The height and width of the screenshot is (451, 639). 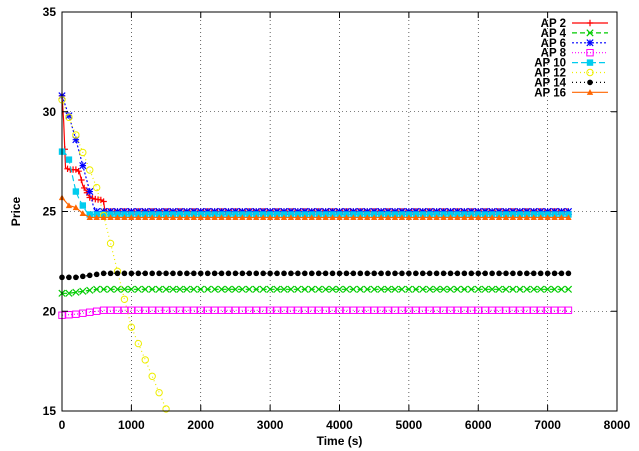 What do you see at coordinates (16, 211) in the screenshot?
I see `y-axis-label: Price` at bounding box center [16, 211].